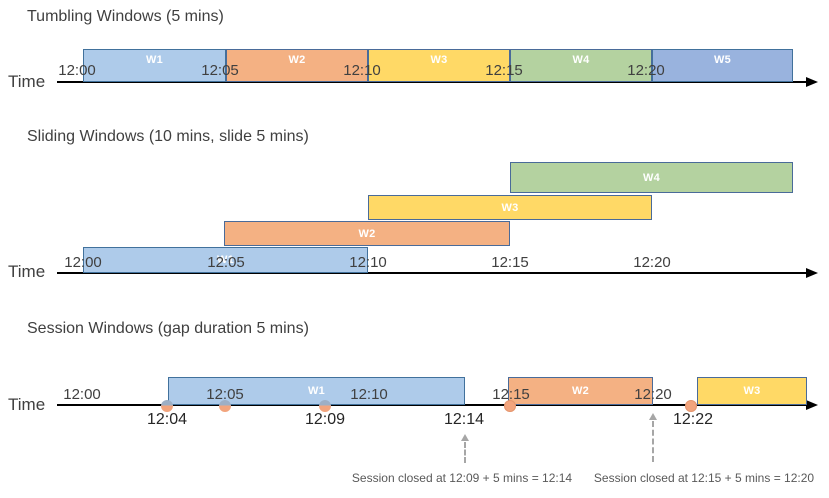 The image size is (829, 498). Describe the element at coordinates (812, 405) in the screenshot. I see `session-axis-arrowhead-icon` at that location.